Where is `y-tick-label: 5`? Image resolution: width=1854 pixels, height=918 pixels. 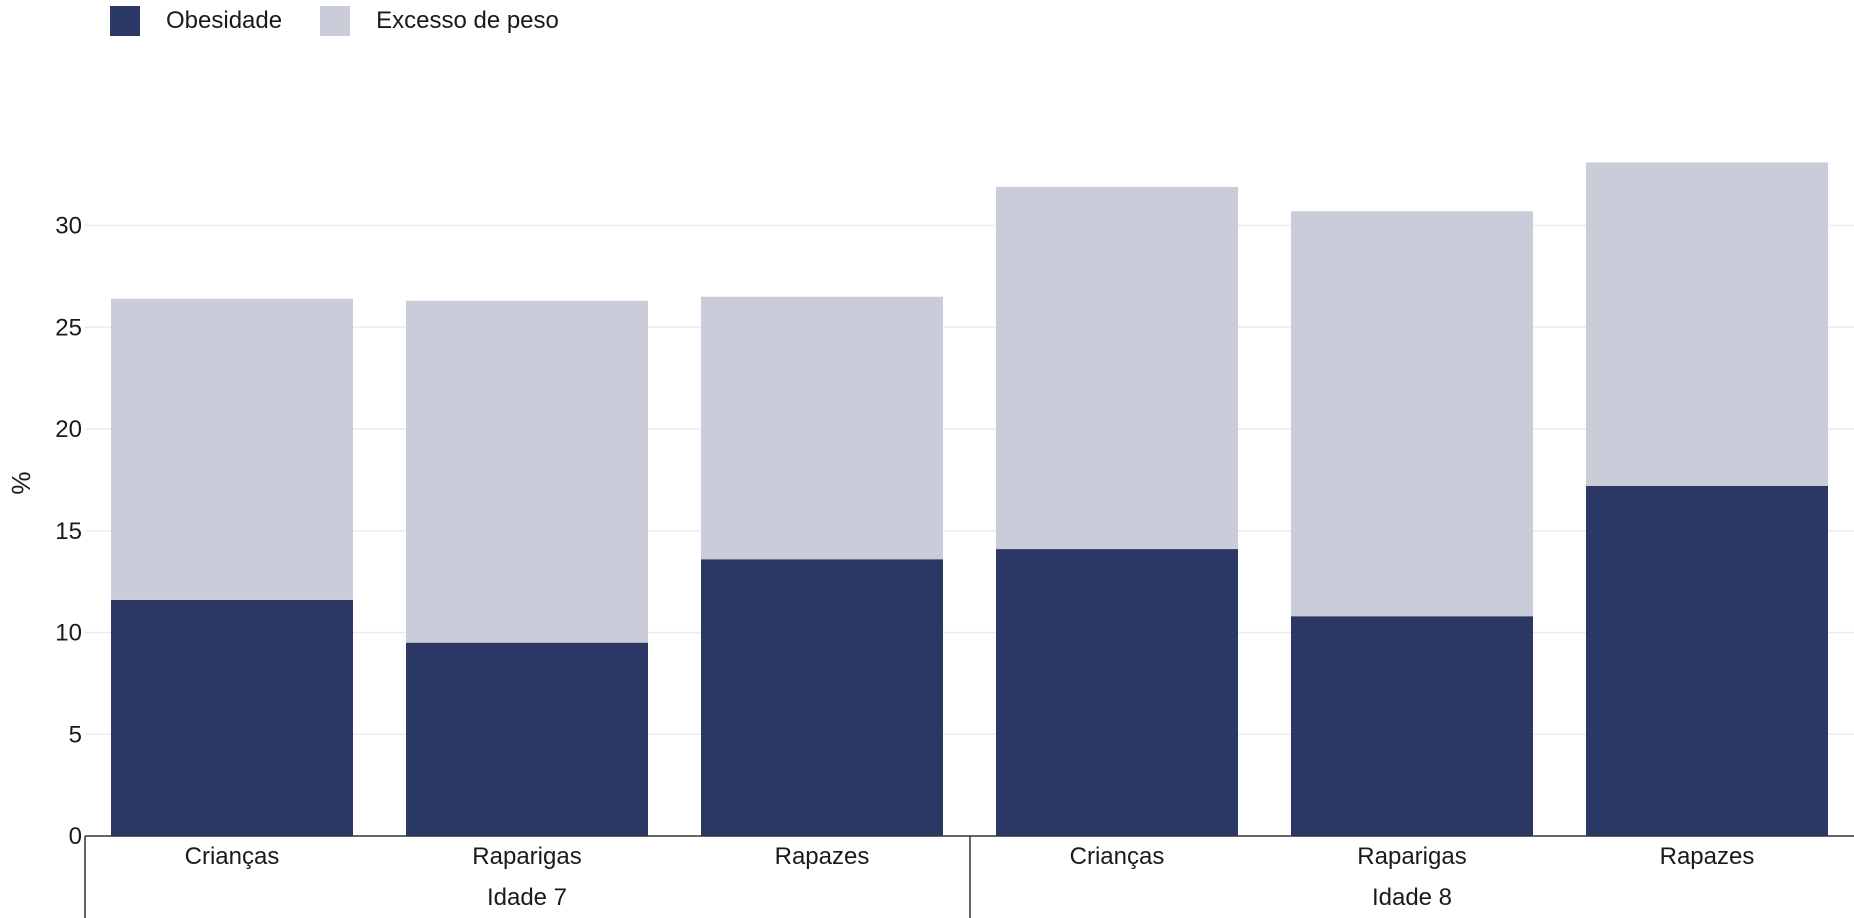
y-tick-label: 5 is located at coordinates (75, 734).